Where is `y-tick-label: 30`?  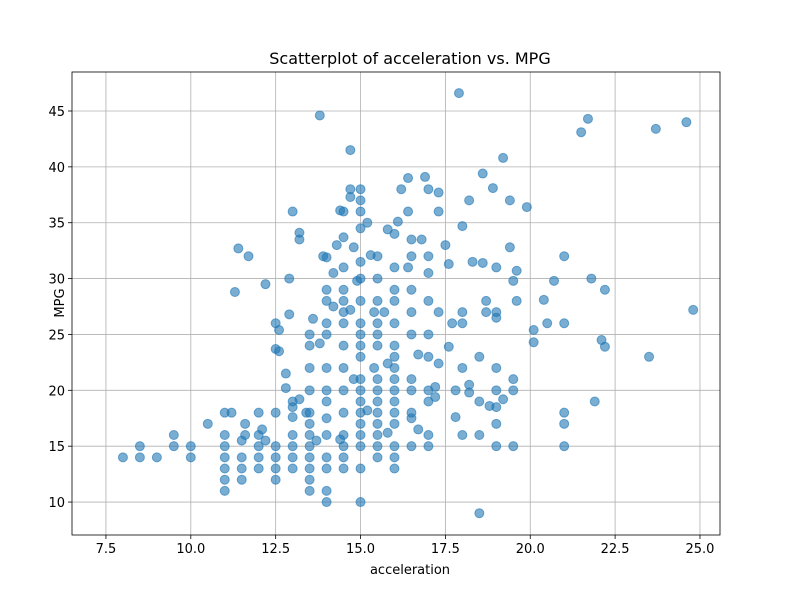
y-tick-label: 30 is located at coordinates (56, 280).